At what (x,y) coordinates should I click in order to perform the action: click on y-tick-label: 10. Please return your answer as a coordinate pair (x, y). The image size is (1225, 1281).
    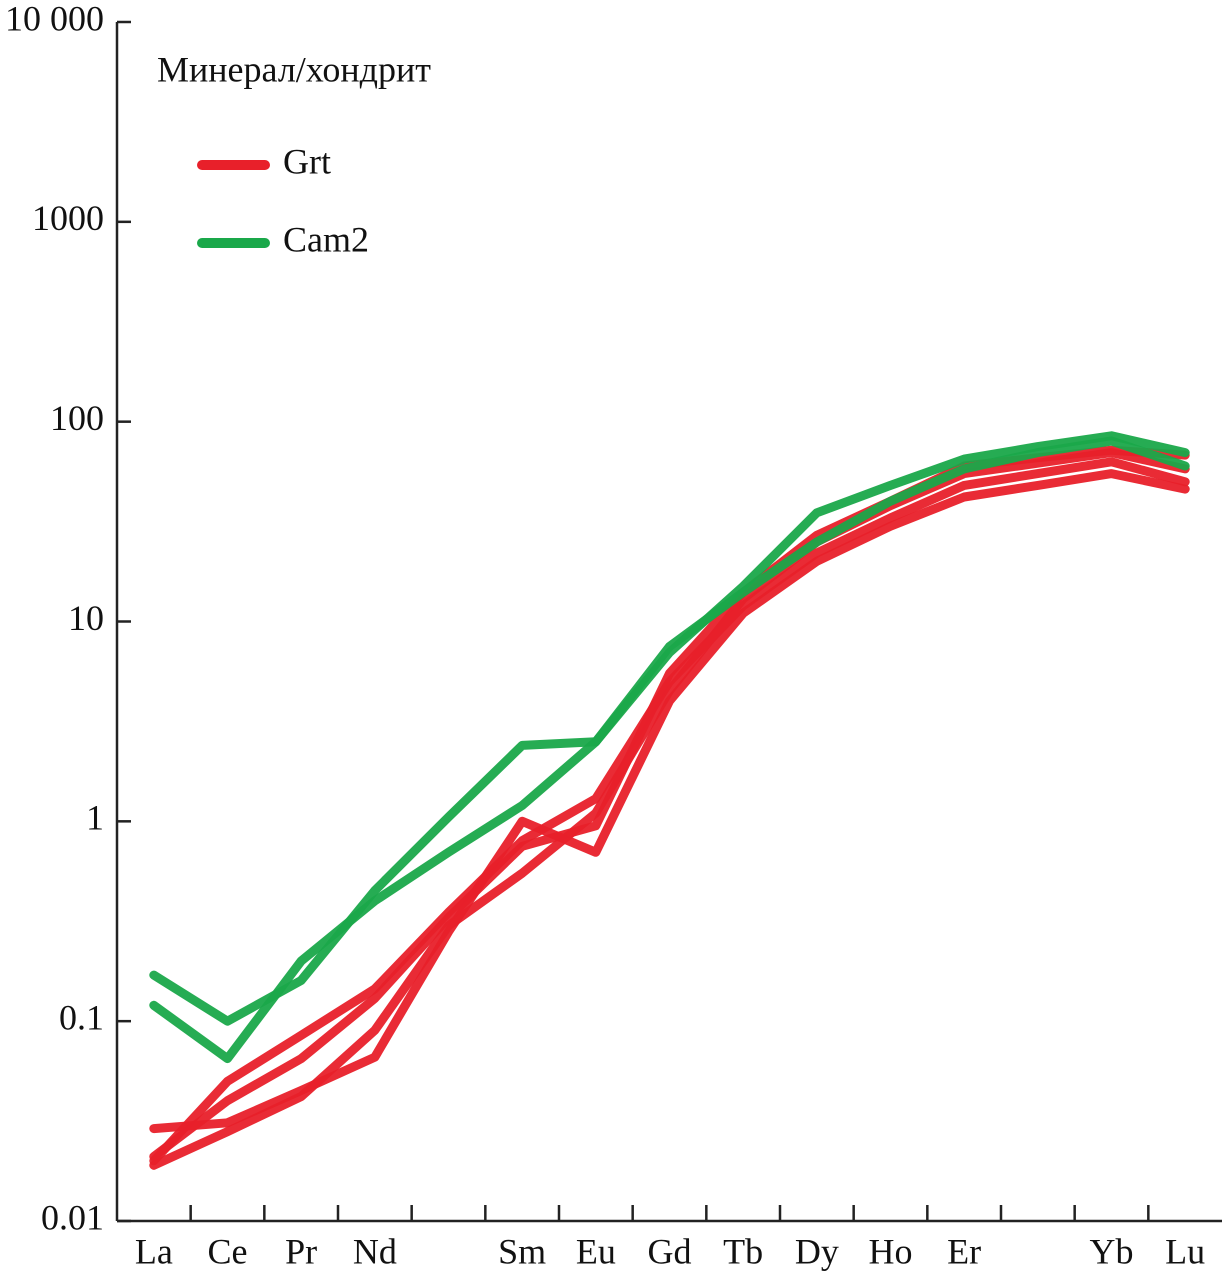
    Looking at the image, I should click on (86, 618).